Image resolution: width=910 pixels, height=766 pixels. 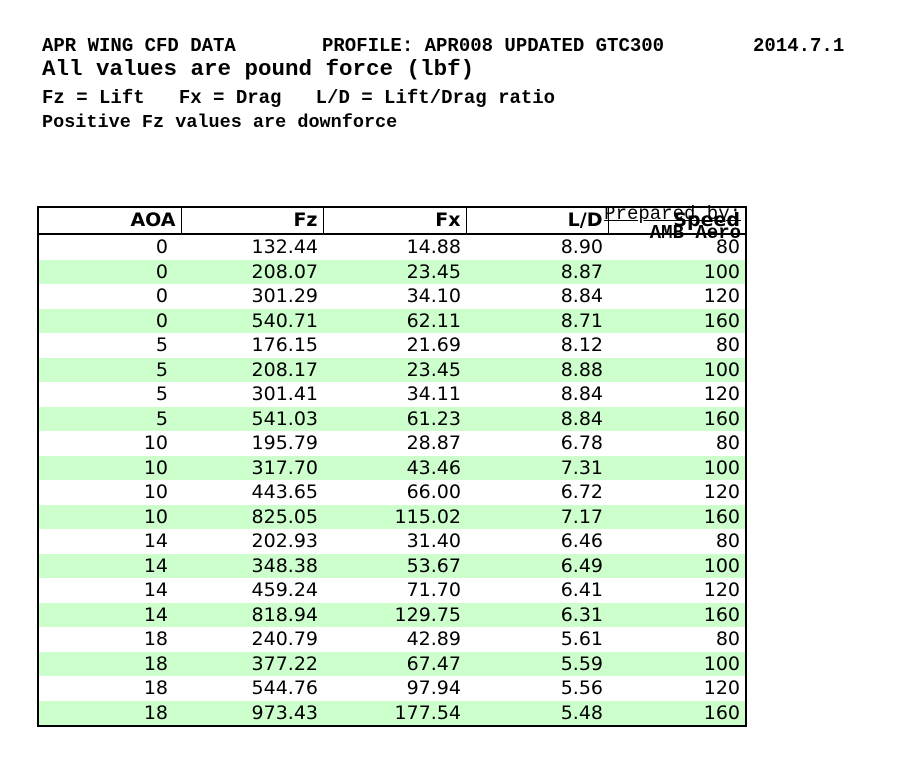 I want to click on table-cell: 5.59, so click(x=581, y=663).